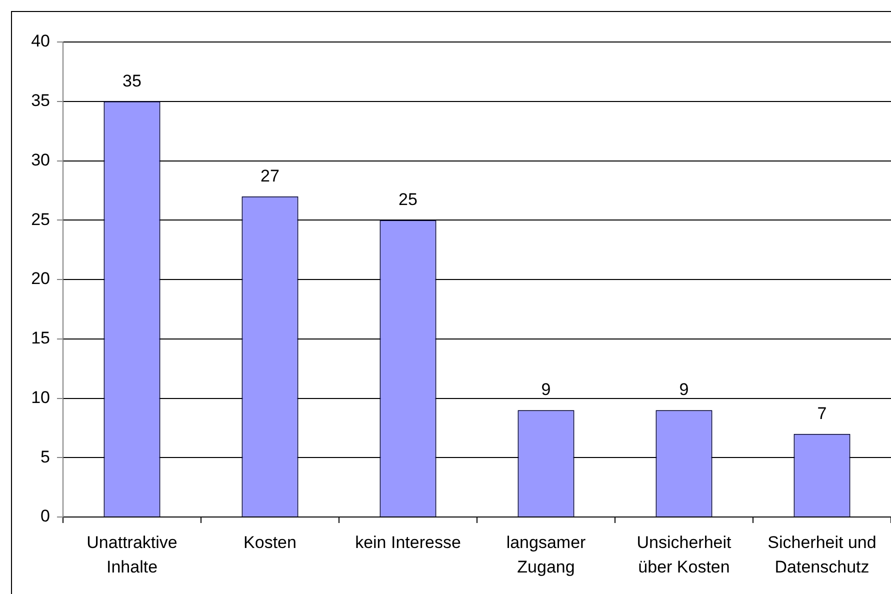 The image size is (891, 594). Describe the element at coordinates (40, 160) in the screenshot. I see `y-tick-label: 30` at that location.